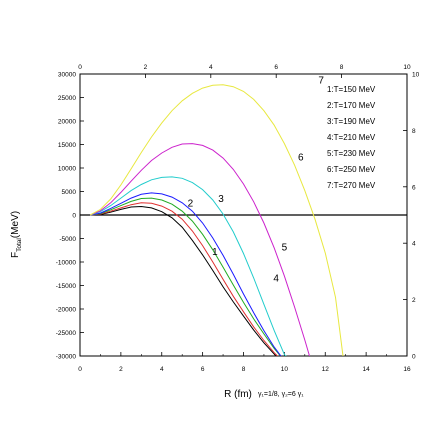  What do you see at coordinates (67, 239) in the screenshot?
I see `y-tick-label: -5000` at bounding box center [67, 239].